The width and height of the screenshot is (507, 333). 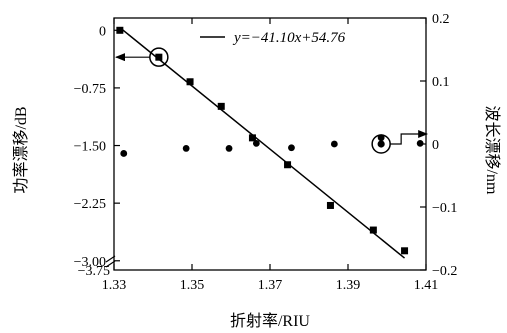 I want to click on x-tick-label: 1.33, so click(x=114, y=285).